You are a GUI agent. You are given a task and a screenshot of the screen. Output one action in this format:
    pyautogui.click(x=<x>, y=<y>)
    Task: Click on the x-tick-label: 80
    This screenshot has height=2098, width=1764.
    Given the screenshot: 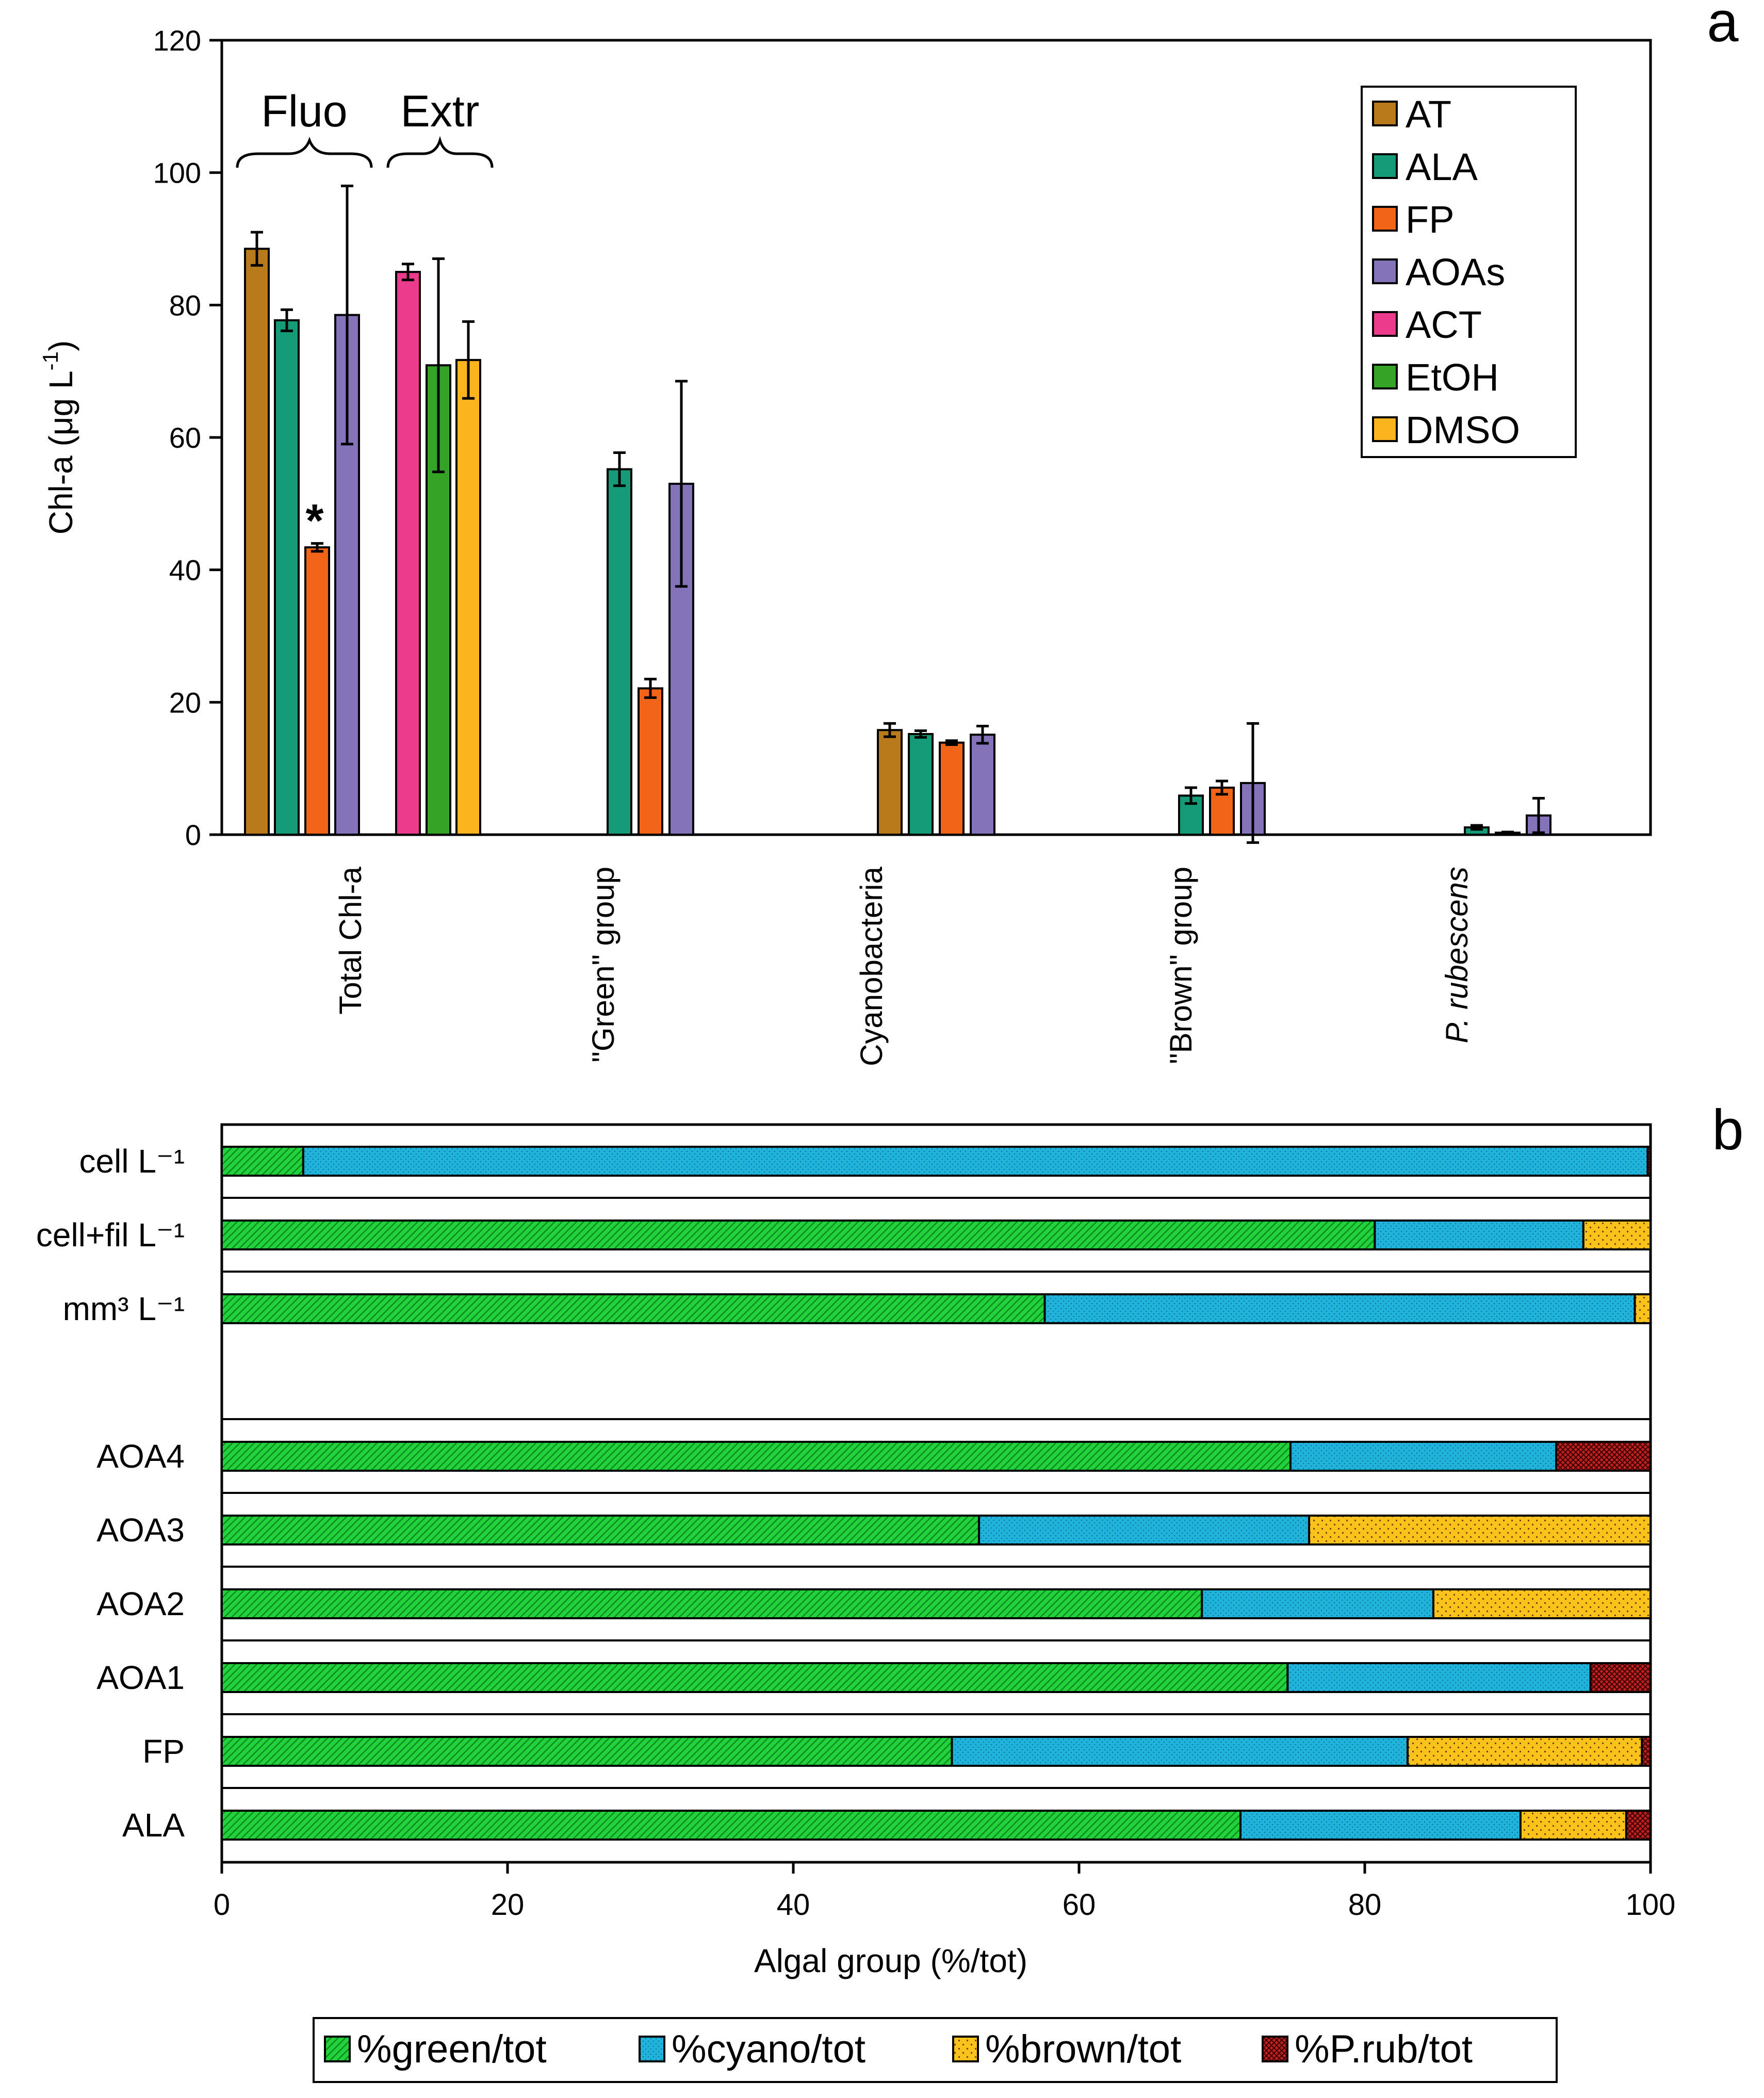 What is the action you would take?
    pyautogui.click(x=1365, y=1905)
    